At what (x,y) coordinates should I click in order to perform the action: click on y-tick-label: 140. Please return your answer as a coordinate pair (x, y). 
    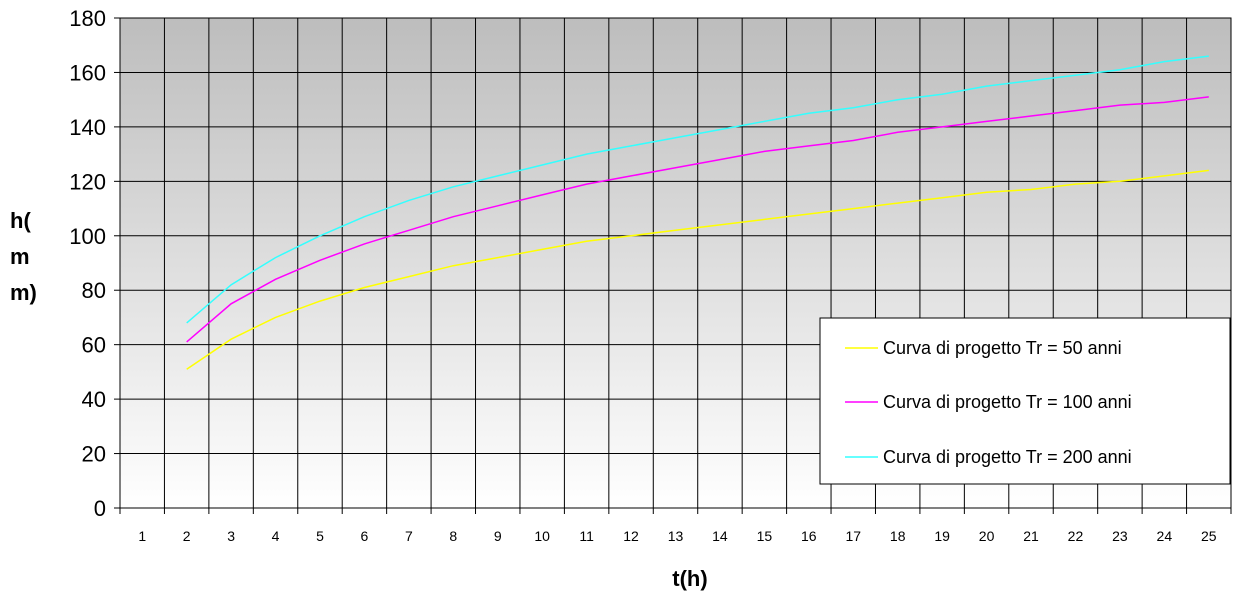
    Looking at the image, I should click on (87, 127).